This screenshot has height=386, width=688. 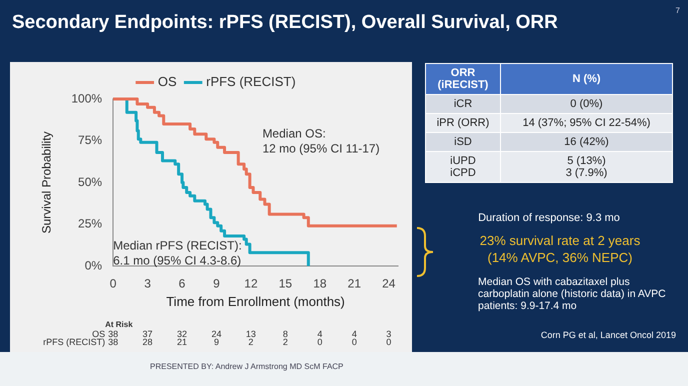 What do you see at coordinates (255, 301) in the screenshot?
I see `x-axis-title: Time from Enrollment (months)` at bounding box center [255, 301].